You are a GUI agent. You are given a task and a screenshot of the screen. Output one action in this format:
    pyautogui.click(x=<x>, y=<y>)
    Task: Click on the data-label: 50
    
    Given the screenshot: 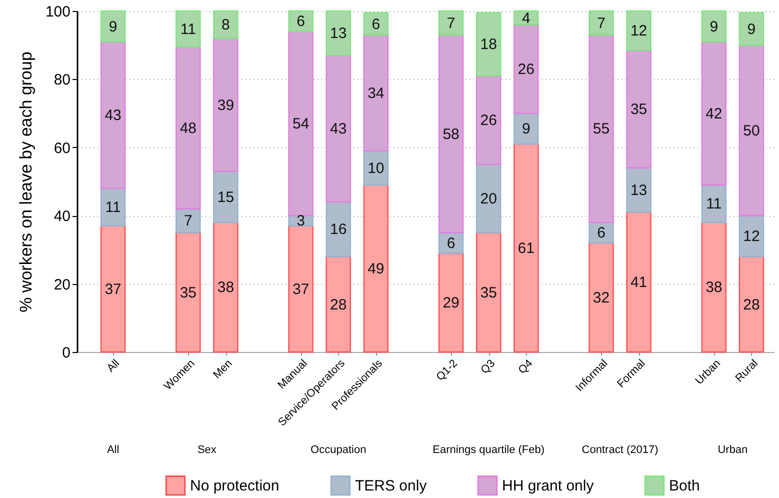 What is the action you would take?
    pyautogui.click(x=751, y=131)
    